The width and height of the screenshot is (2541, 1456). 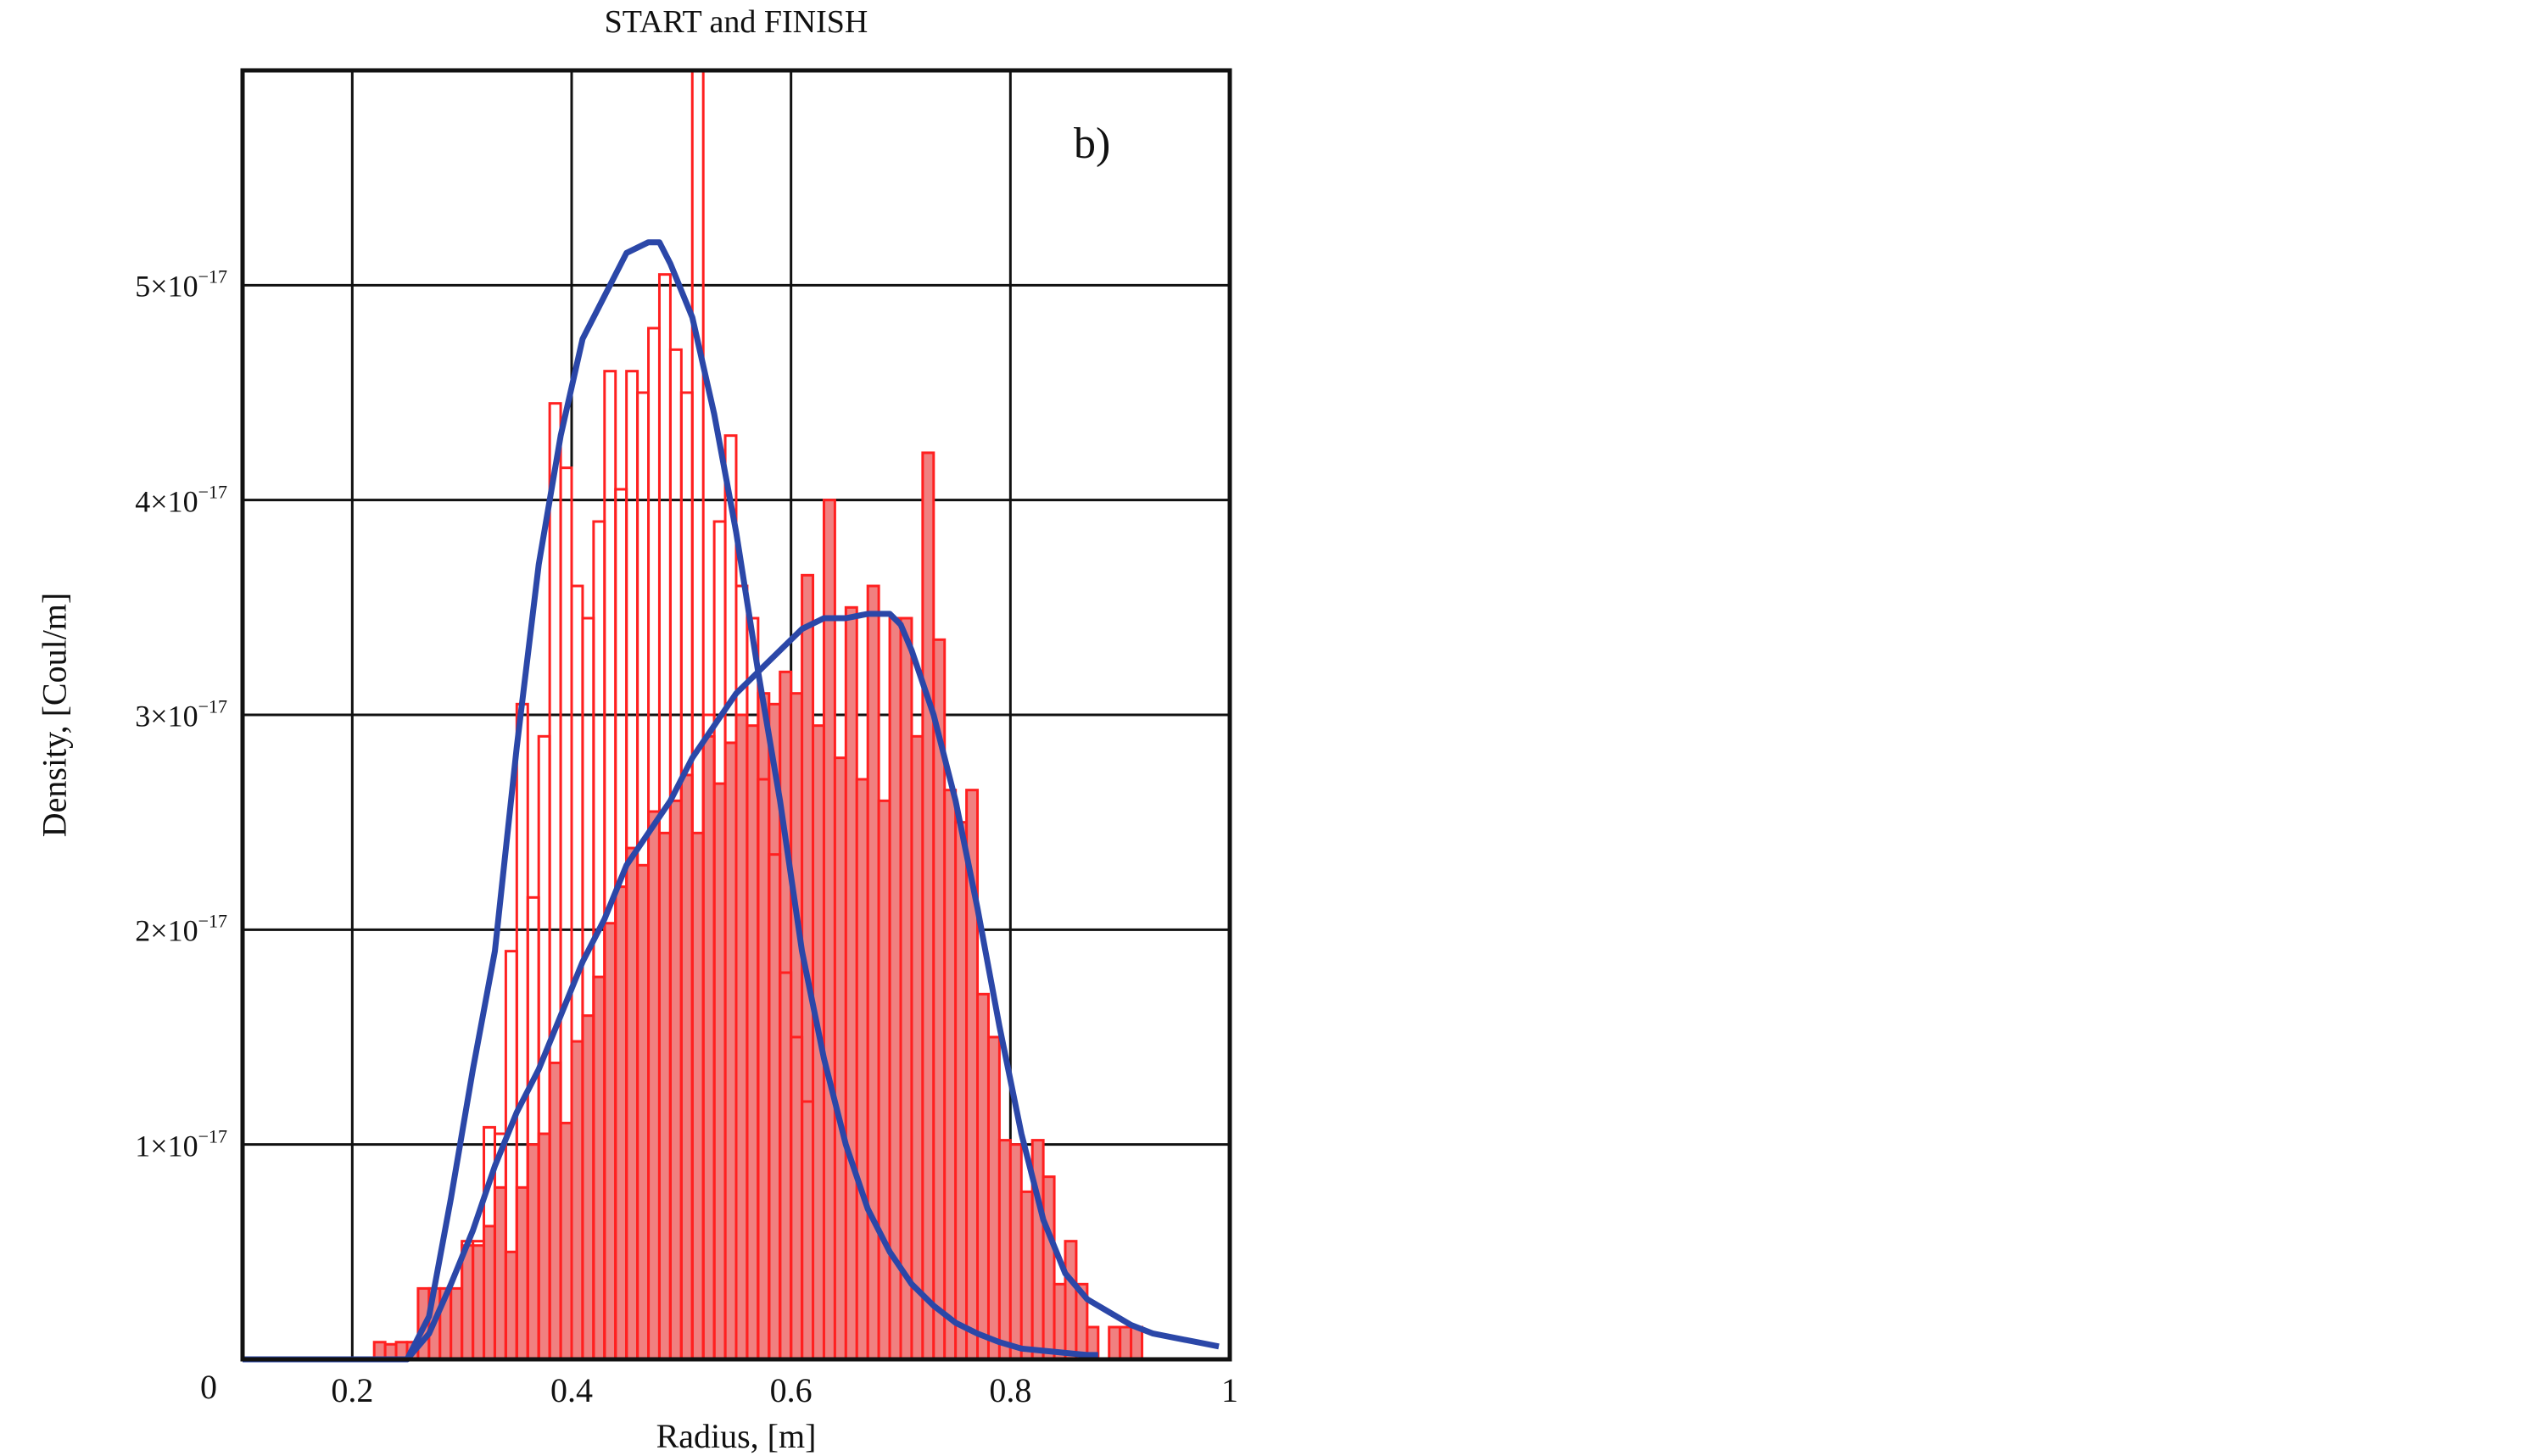 I want to click on x-tick-label: 0.4, so click(x=571, y=1390).